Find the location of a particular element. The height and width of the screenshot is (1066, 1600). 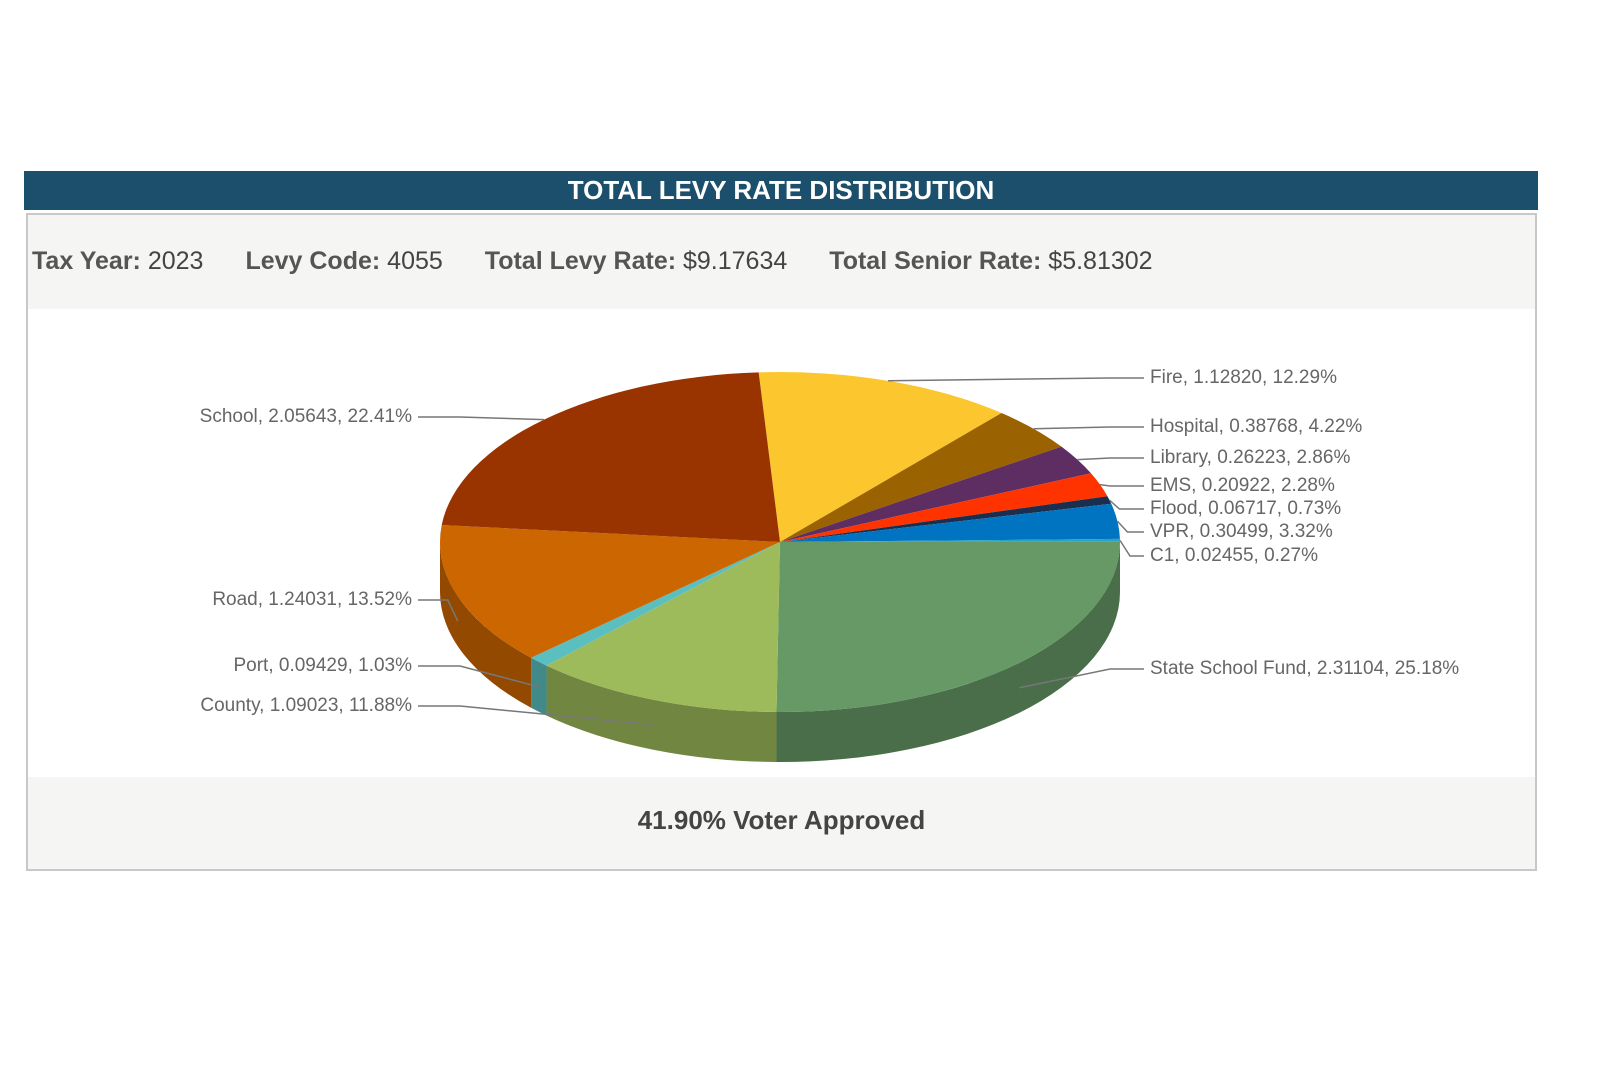

slice-label: Library, 0.26223, 2.86% is located at coordinates (1250, 457).